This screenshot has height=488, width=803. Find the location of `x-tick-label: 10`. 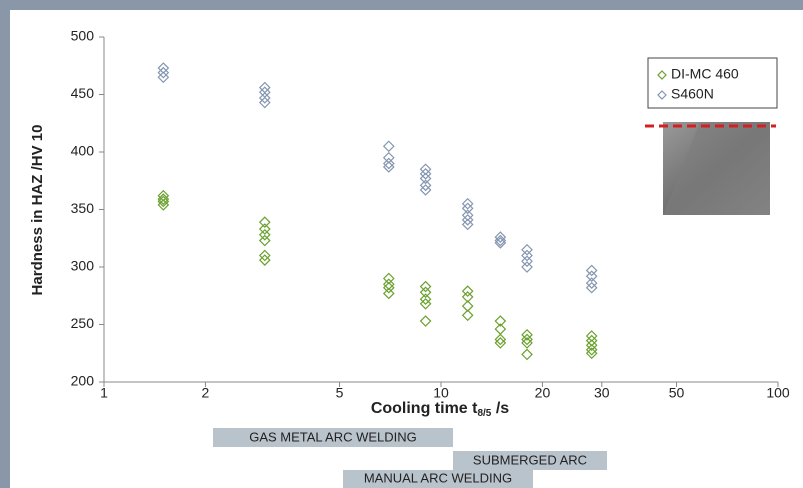

x-tick-label: 10 is located at coordinates (441, 393).